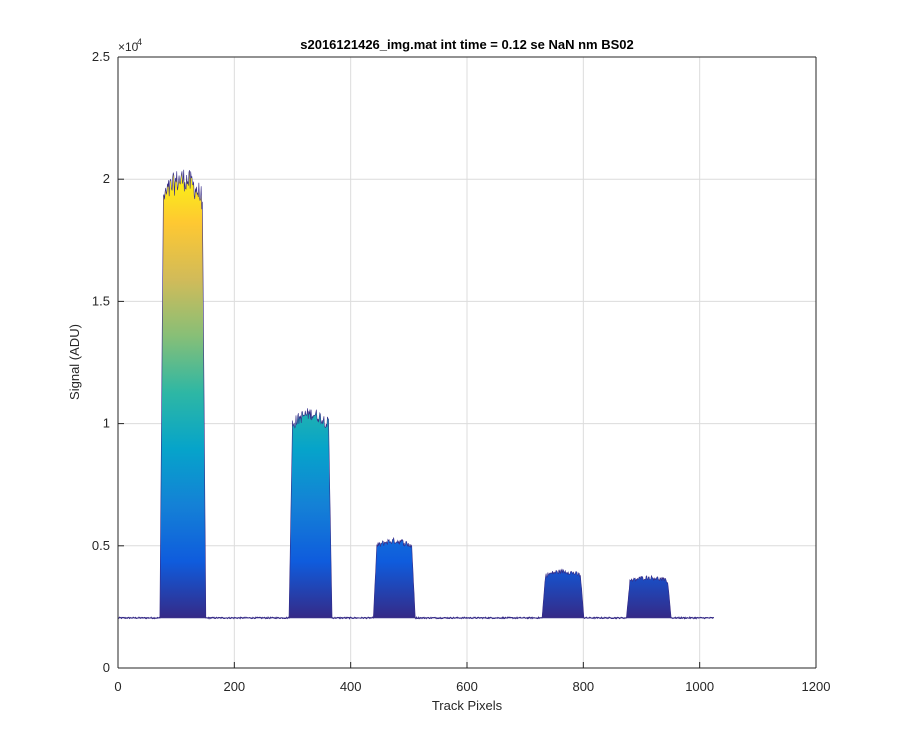 The image size is (900, 750). What do you see at coordinates (467, 686) in the screenshot?
I see `x-tick-label-3: 600` at bounding box center [467, 686].